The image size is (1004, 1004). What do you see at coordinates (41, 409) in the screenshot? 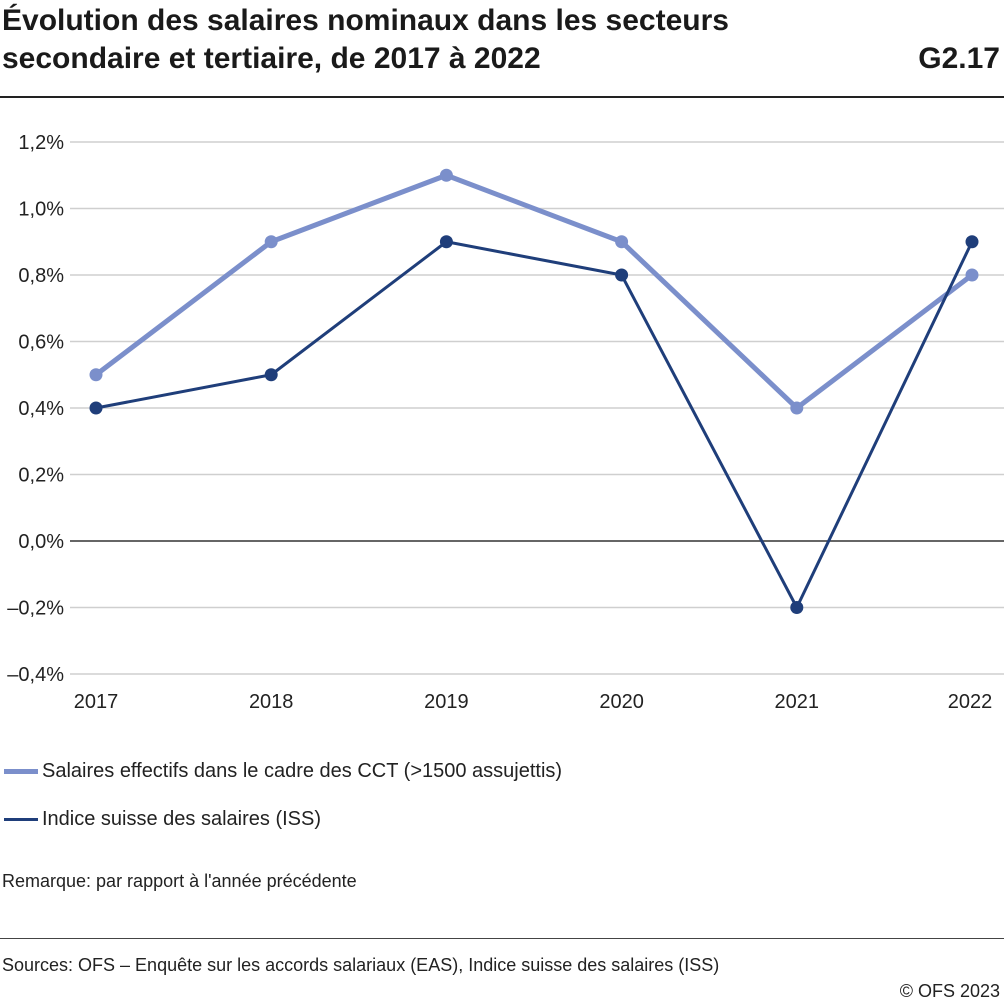
I see `y-tick-label: 0,4%` at bounding box center [41, 409].